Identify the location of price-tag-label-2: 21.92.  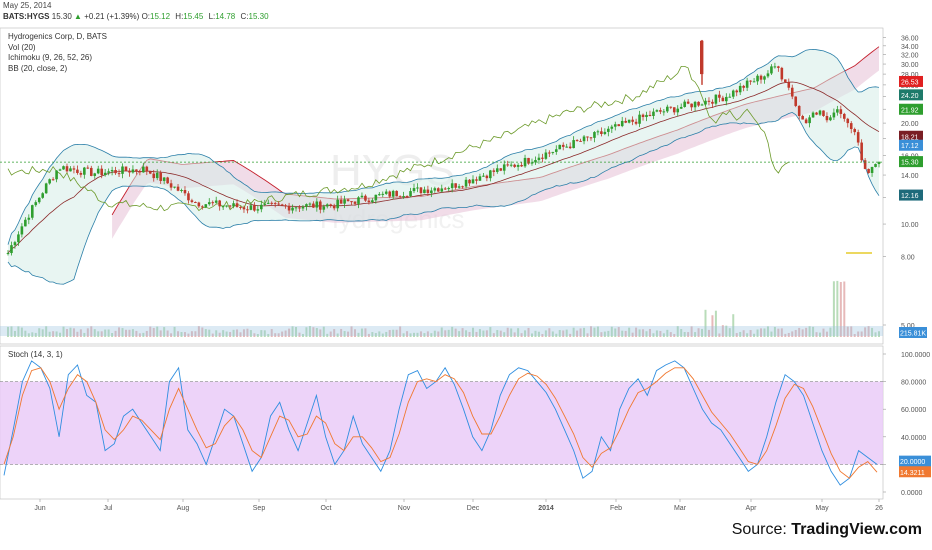
(910, 110).